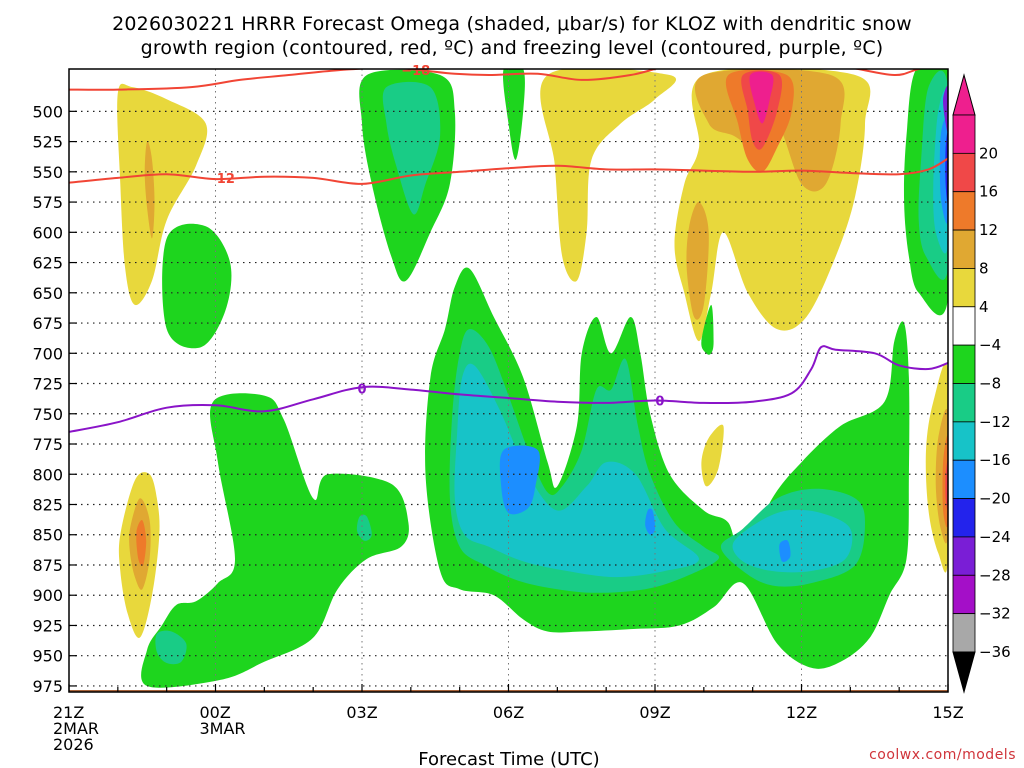  Describe the element at coordinates (47, 565) in the screenshot. I see `y-tick-label-875: 875` at that location.